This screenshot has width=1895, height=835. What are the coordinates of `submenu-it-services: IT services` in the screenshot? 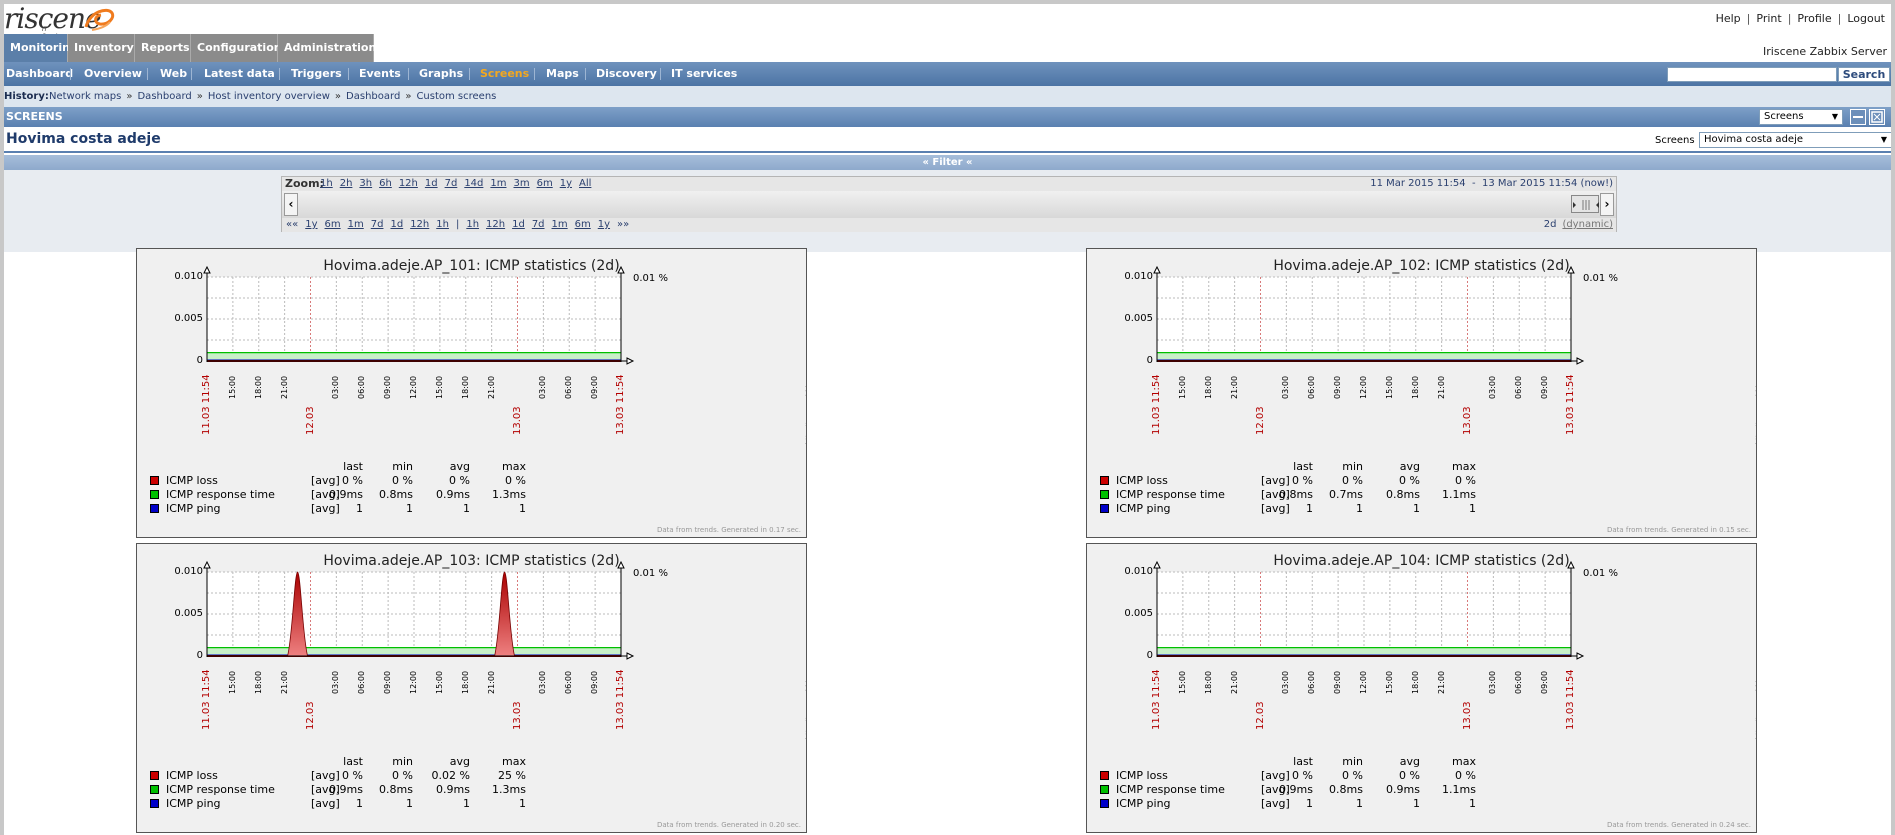 It's located at (704, 73).